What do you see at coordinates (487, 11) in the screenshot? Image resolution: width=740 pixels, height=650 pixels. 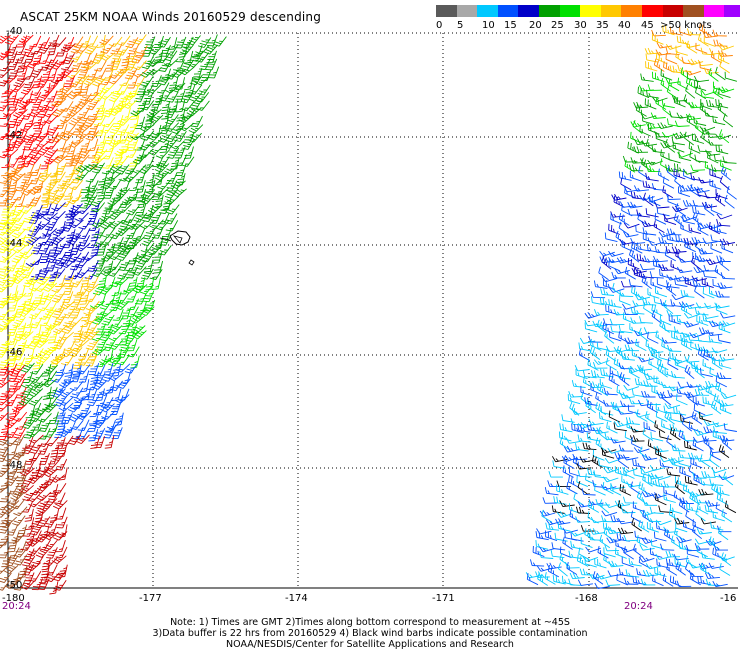 I see `legend-swatch` at bounding box center [487, 11].